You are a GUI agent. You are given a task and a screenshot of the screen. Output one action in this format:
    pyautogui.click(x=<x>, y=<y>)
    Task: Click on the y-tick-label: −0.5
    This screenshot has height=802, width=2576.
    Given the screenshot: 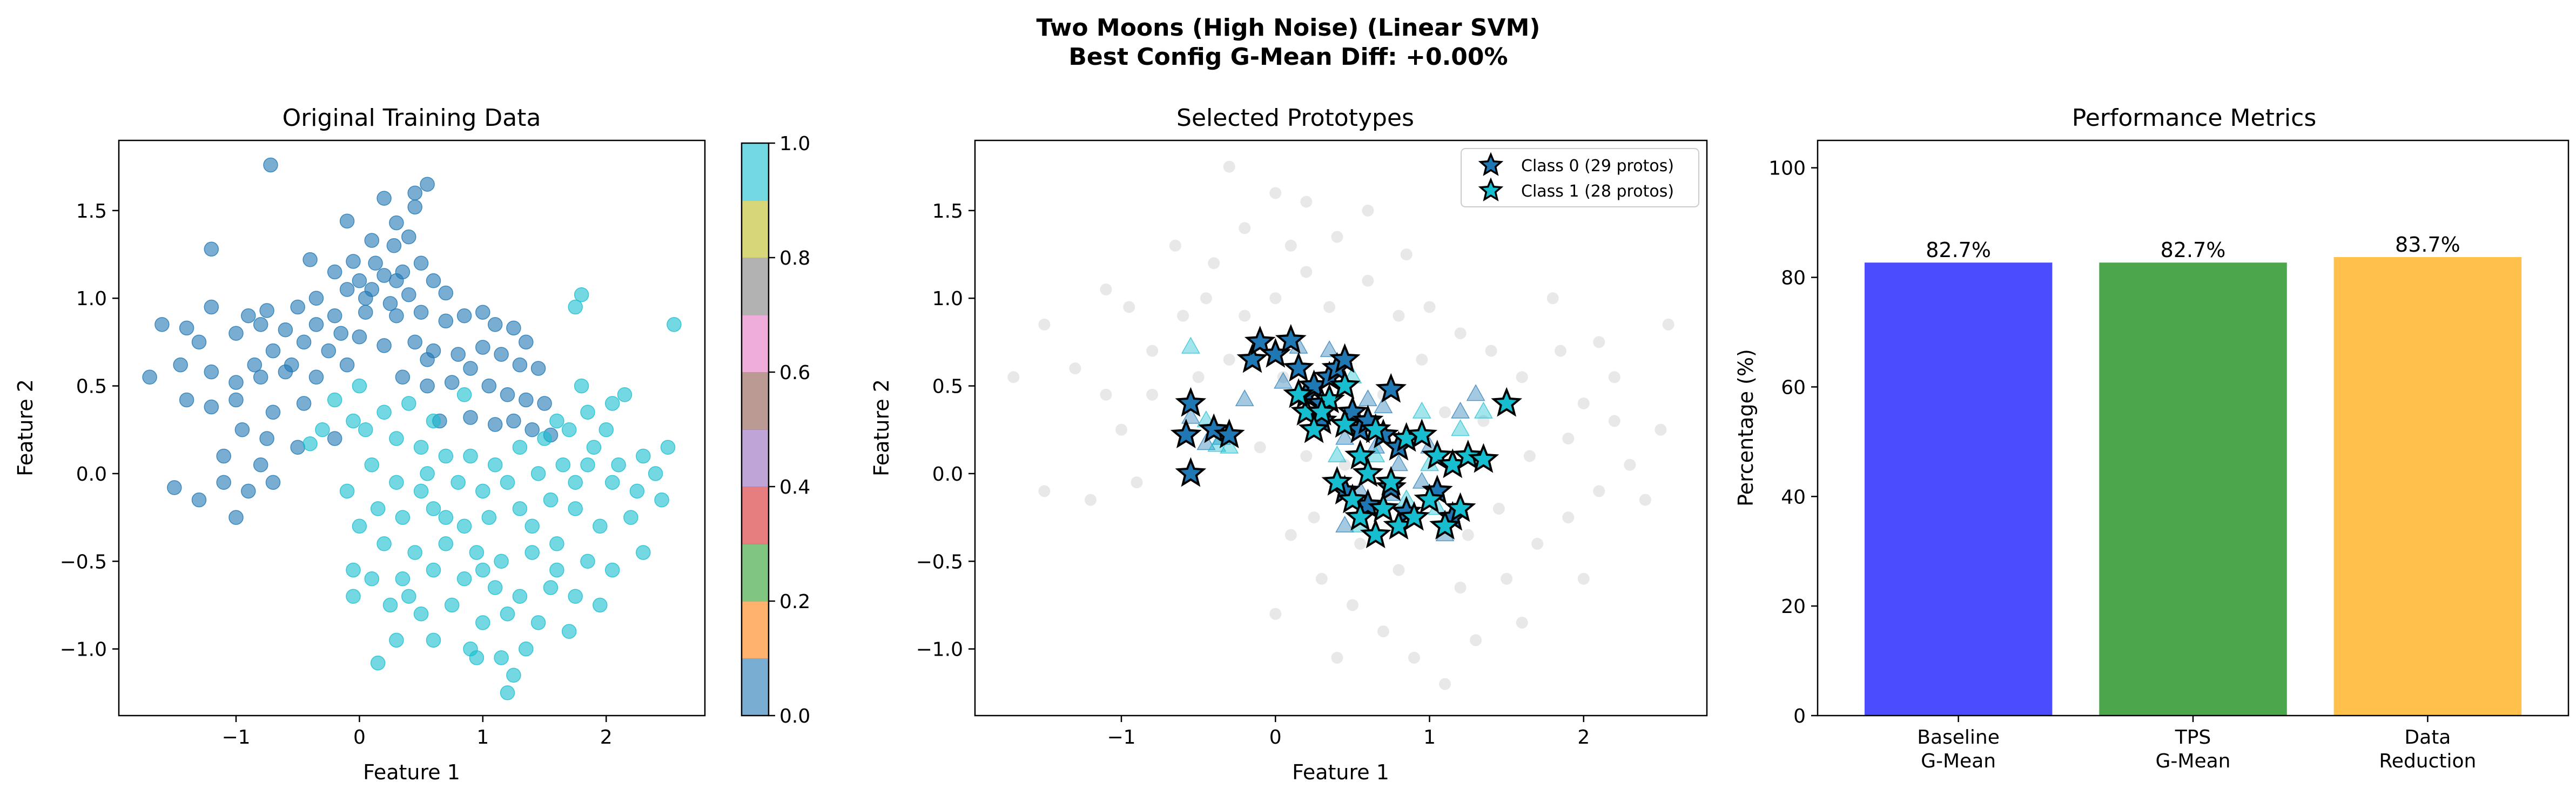 What is the action you would take?
    pyautogui.click(x=83, y=562)
    